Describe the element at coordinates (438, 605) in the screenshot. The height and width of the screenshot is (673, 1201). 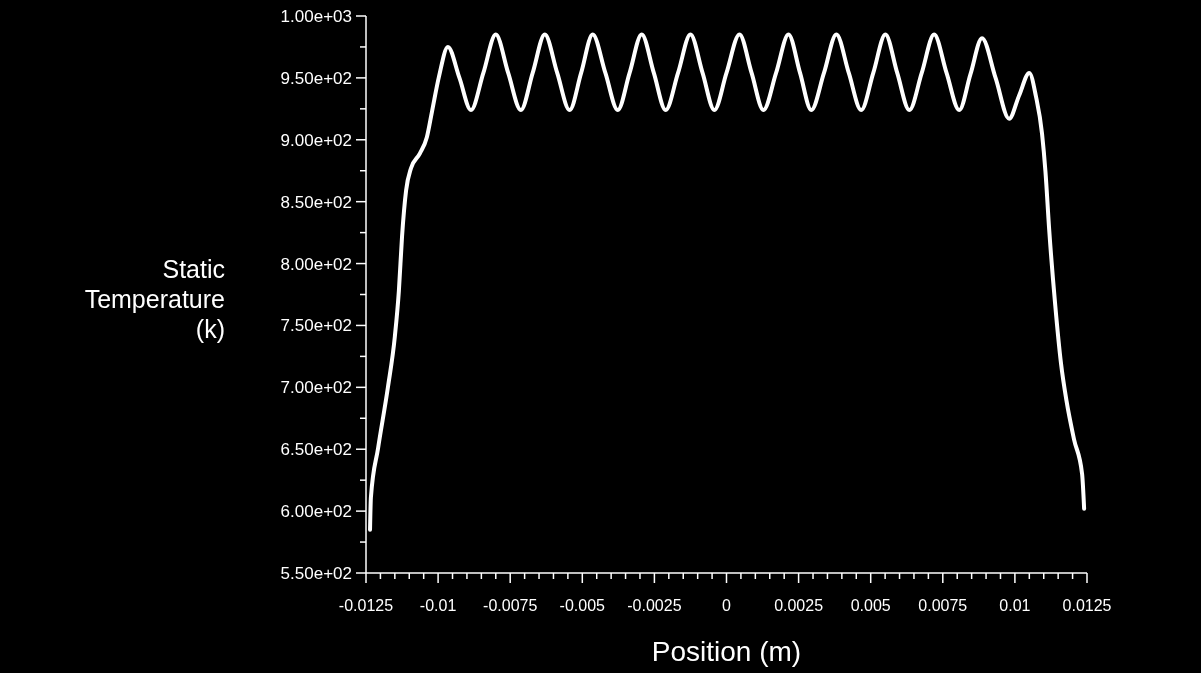
I see `x-tick-label: -0.01` at that location.